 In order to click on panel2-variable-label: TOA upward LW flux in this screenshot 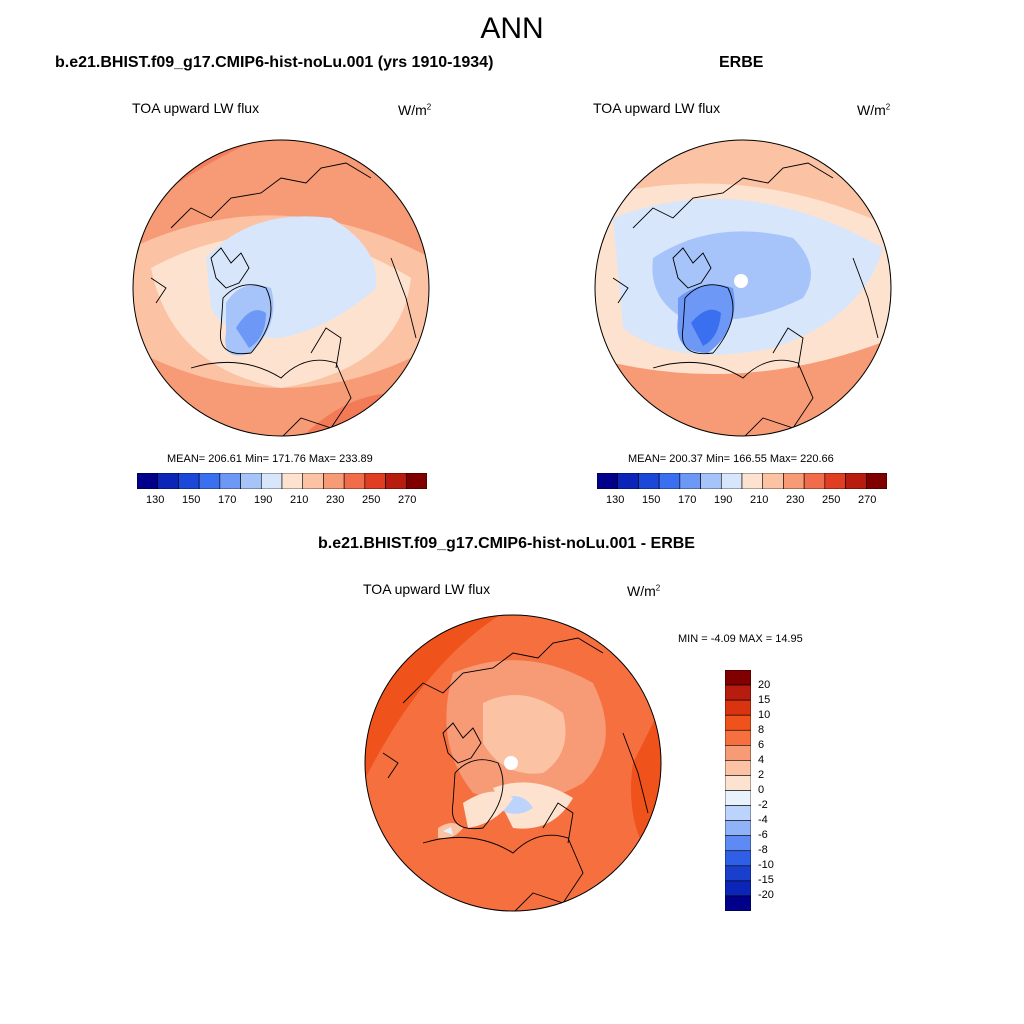, I will do `click(657, 108)`.